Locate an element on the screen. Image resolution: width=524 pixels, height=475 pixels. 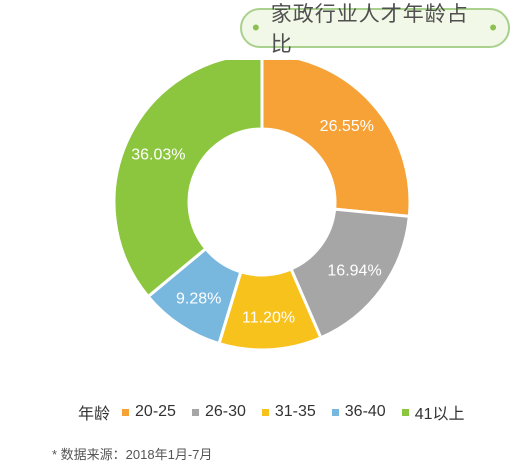
legend-label: 26-30 is located at coordinates (225, 411).